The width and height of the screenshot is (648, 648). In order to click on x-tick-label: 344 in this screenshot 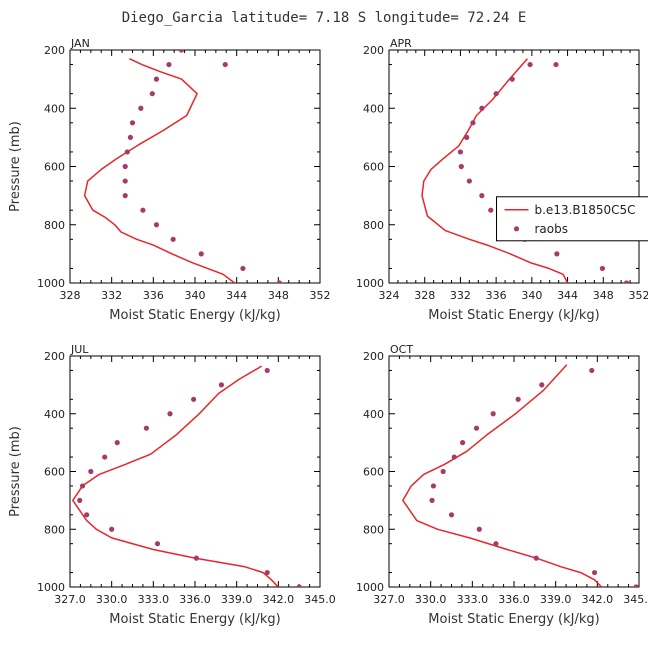, I will do `click(236, 295)`.